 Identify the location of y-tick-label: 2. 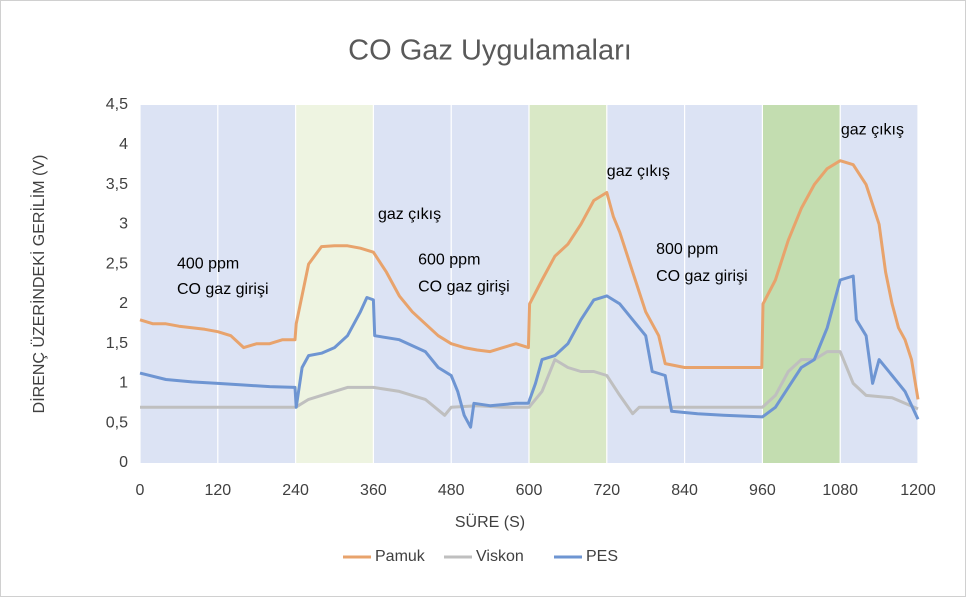
(123, 303).